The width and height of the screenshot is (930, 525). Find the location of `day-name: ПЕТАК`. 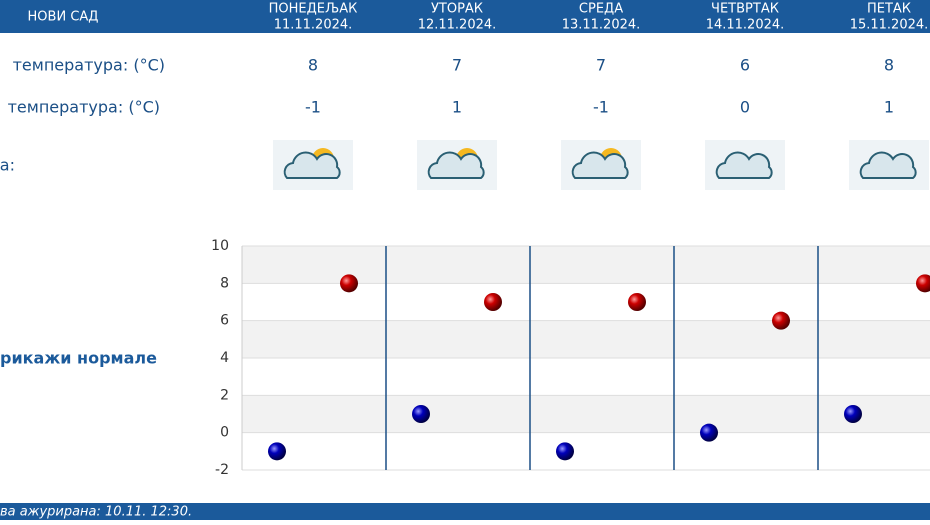

day-name: ПЕТАК is located at coordinates (889, 9).